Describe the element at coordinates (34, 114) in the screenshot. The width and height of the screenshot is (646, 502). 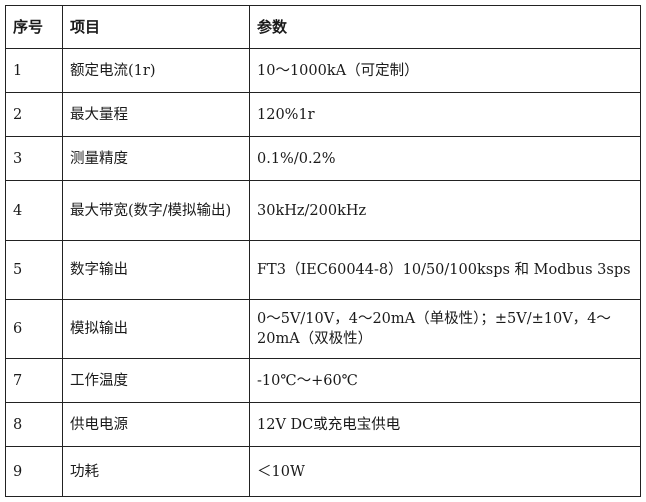
I see `row-index: 2` at that location.